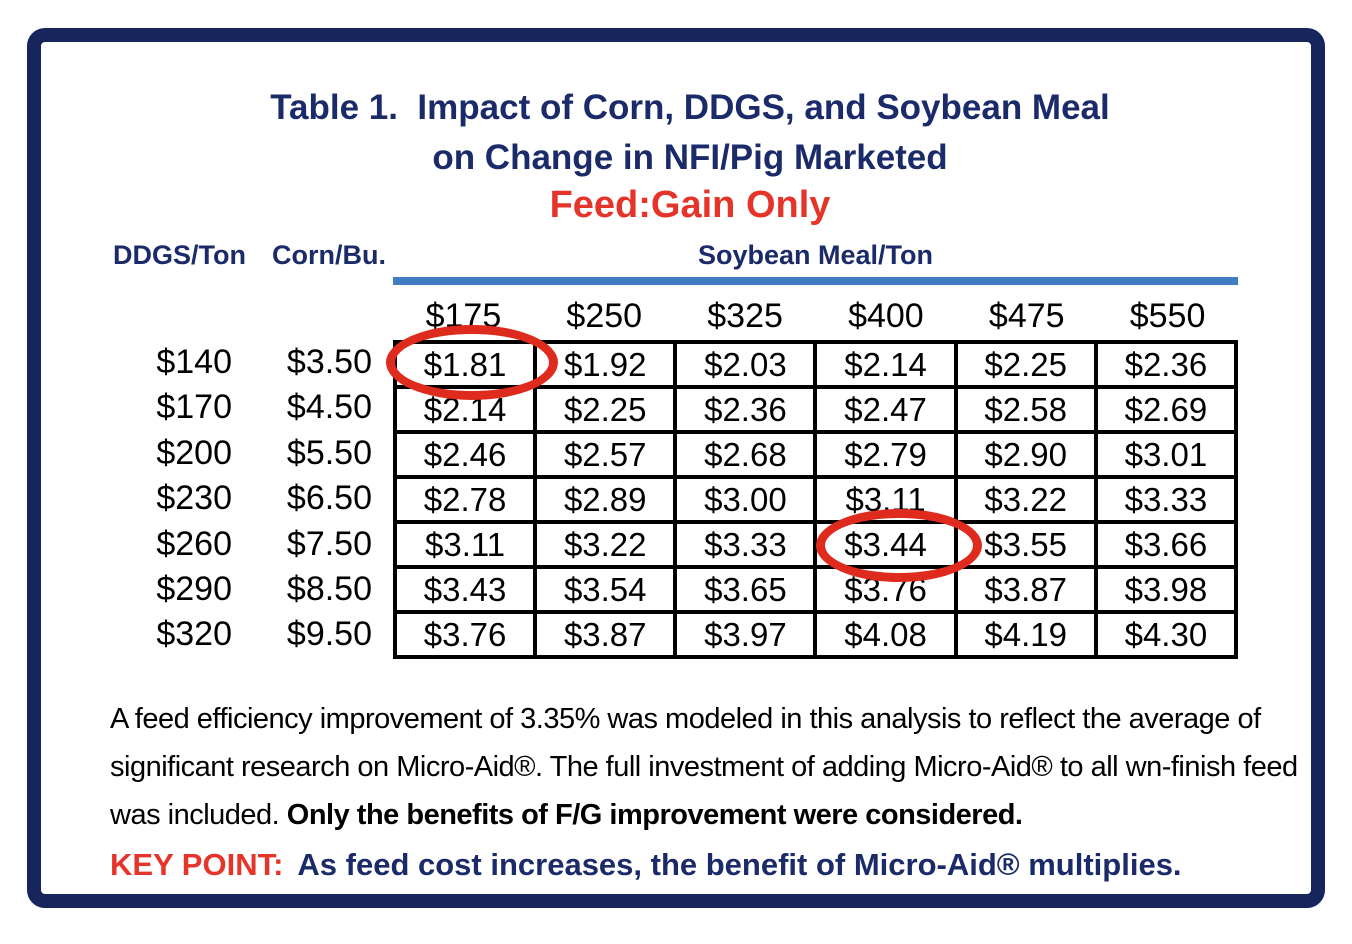 The width and height of the screenshot is (1352, 944). I want to click on price-header-cell: $175, so click(463, 316).